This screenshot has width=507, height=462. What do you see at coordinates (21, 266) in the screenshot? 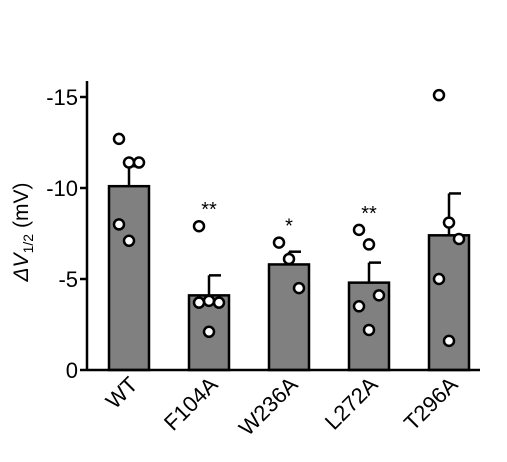
I see `y-axis-title-symbol: ΔV` at bounding box center [21, 266].